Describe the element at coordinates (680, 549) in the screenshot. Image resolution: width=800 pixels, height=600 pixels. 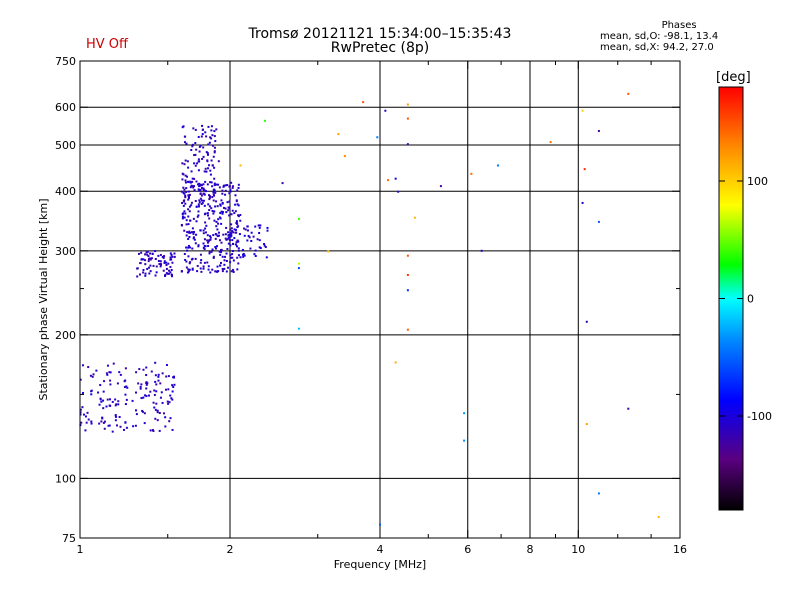
I see `x-tick-label: 16` at that location.